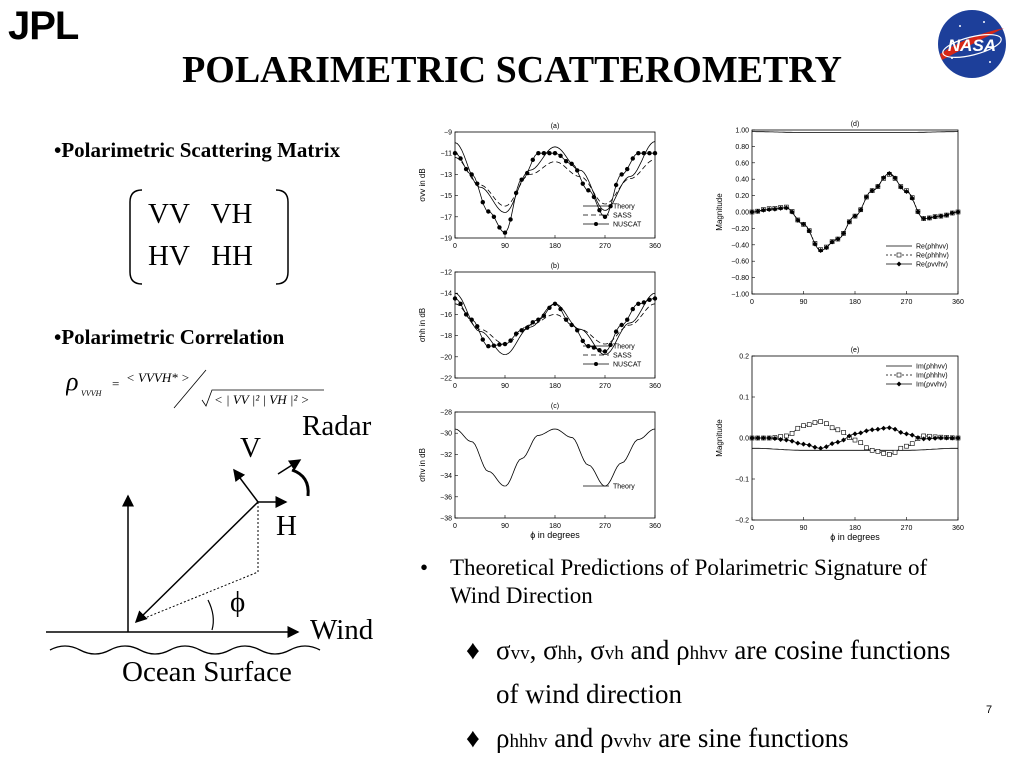  What do you see at coordinates (555, 406) in the screenshot?
I see `panel-label: (c)` at bounding box center [555, 406].